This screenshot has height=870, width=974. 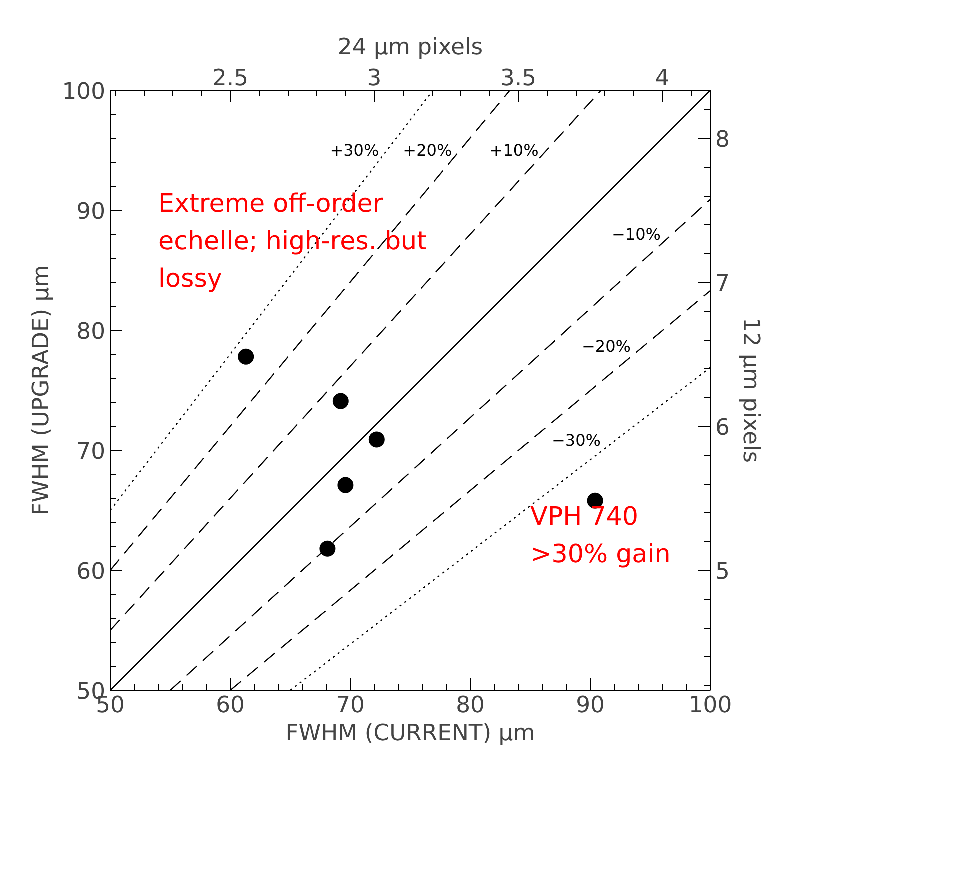 What do you see at coordinates (411, 47) in the screenshot?
I see `x2-axis-title: 24 µm pixels` at bounding box center [411, 47].